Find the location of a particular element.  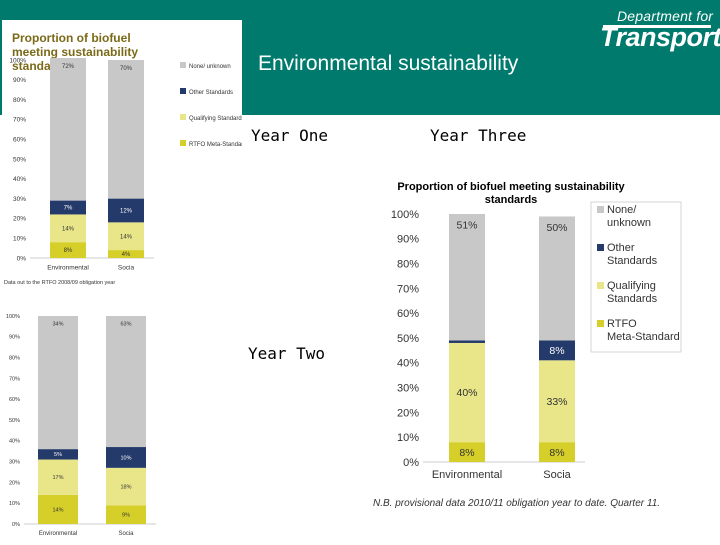

data-label: 63% is located at coordinates (125, 325).